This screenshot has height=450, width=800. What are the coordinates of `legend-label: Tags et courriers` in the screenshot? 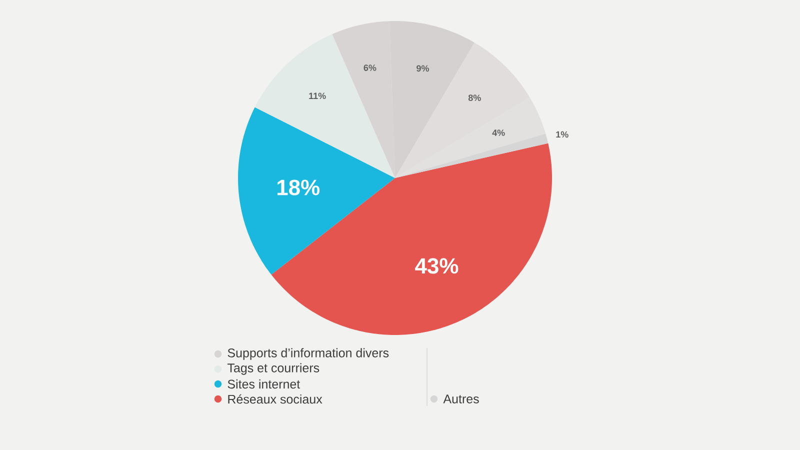 It's located at (273, 369).